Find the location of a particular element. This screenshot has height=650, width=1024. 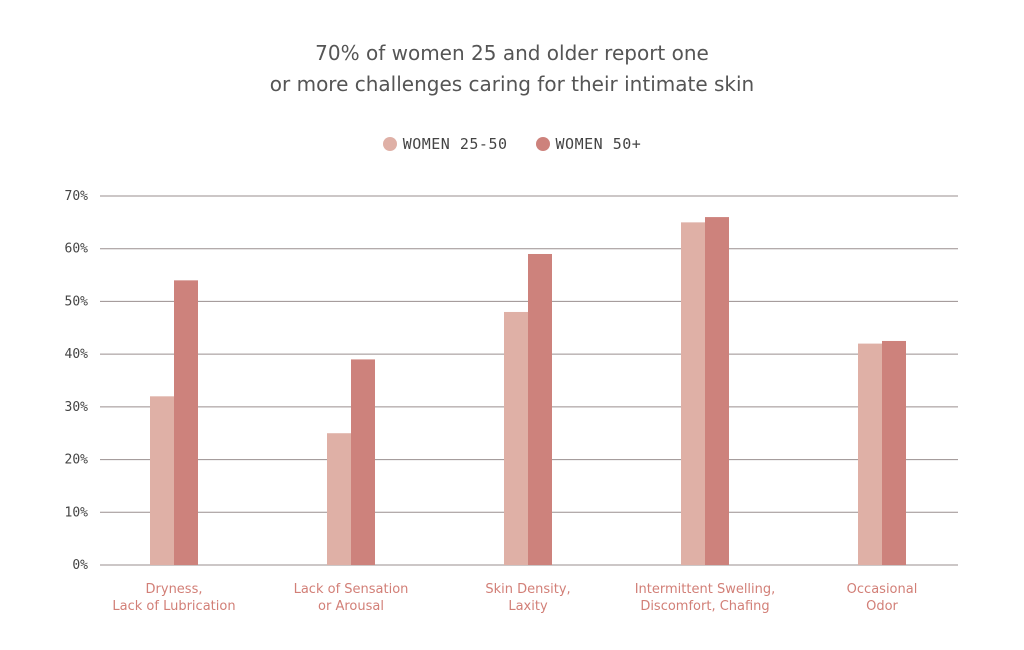

category-label: Skin Density, Laxity is located at coordinates (527, 598).